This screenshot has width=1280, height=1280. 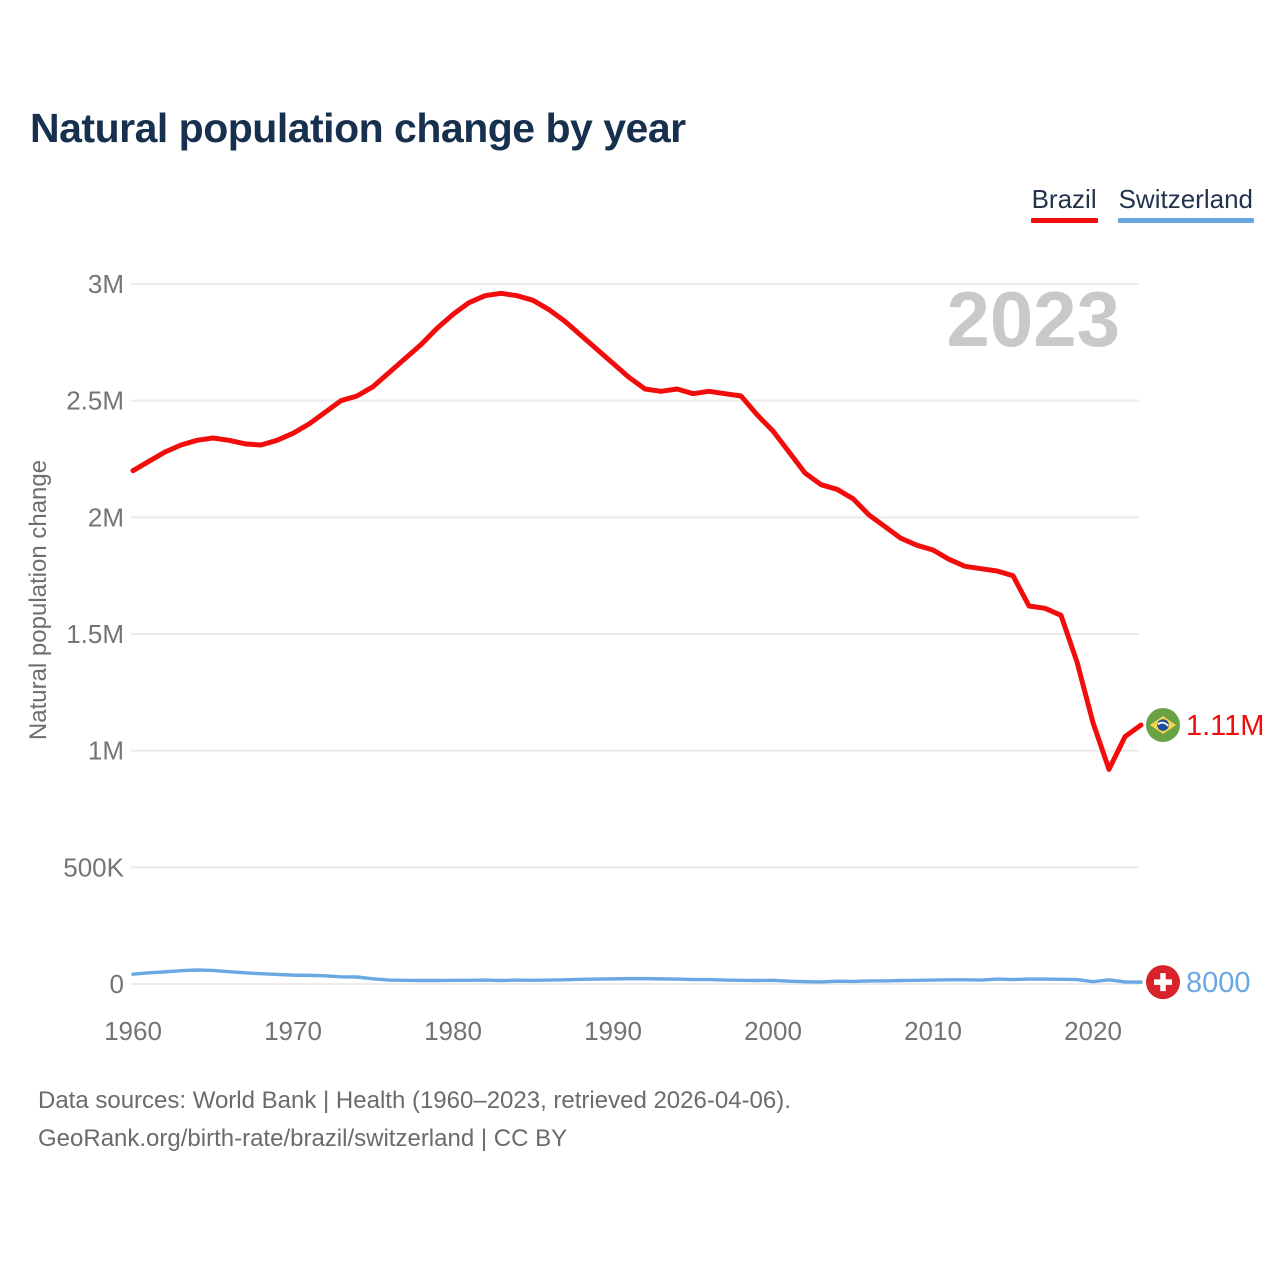 I want to click on x-tick-label: 1980, so click(x=453, y=1031).